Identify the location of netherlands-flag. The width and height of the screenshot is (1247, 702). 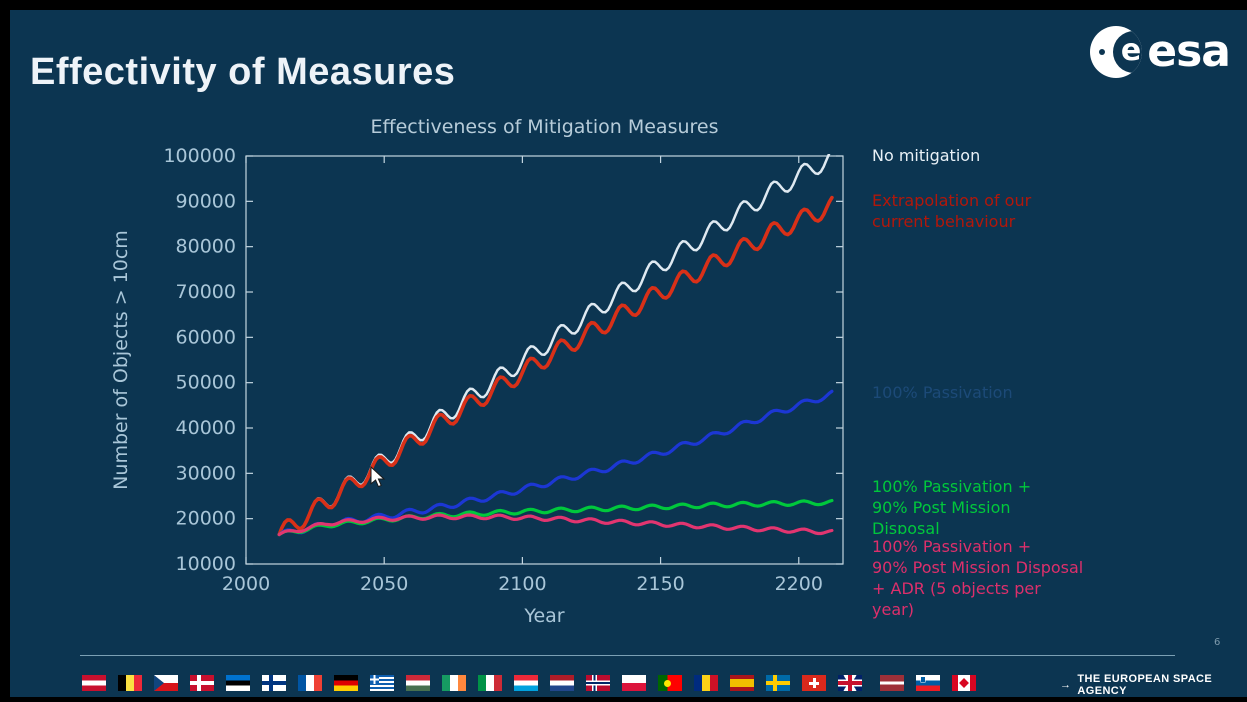
(562, 683).